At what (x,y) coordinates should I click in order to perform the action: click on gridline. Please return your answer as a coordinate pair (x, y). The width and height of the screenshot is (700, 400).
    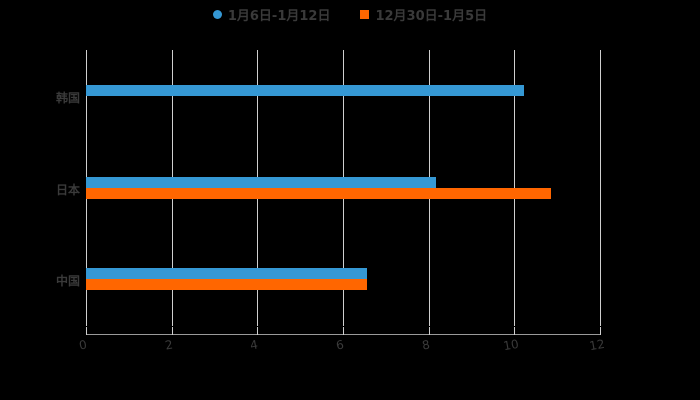
    Looking at the image, I should click on (600, 188).